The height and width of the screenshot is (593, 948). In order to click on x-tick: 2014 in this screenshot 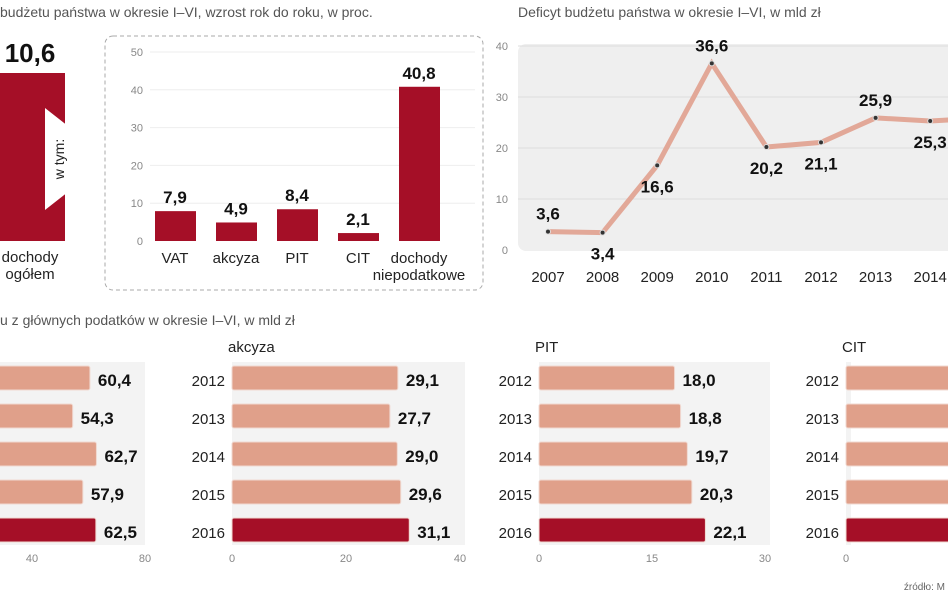, I will do `click(930, 277)`.